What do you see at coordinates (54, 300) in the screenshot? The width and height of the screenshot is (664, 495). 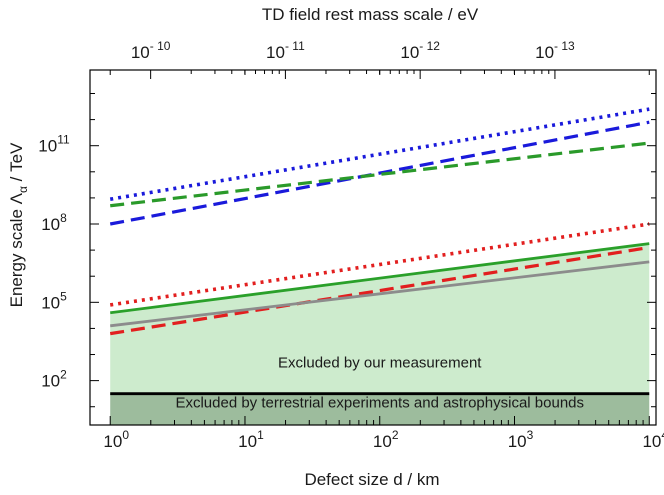 I see `y-tick-label: 10⁵` at bounding box center [54, 300].